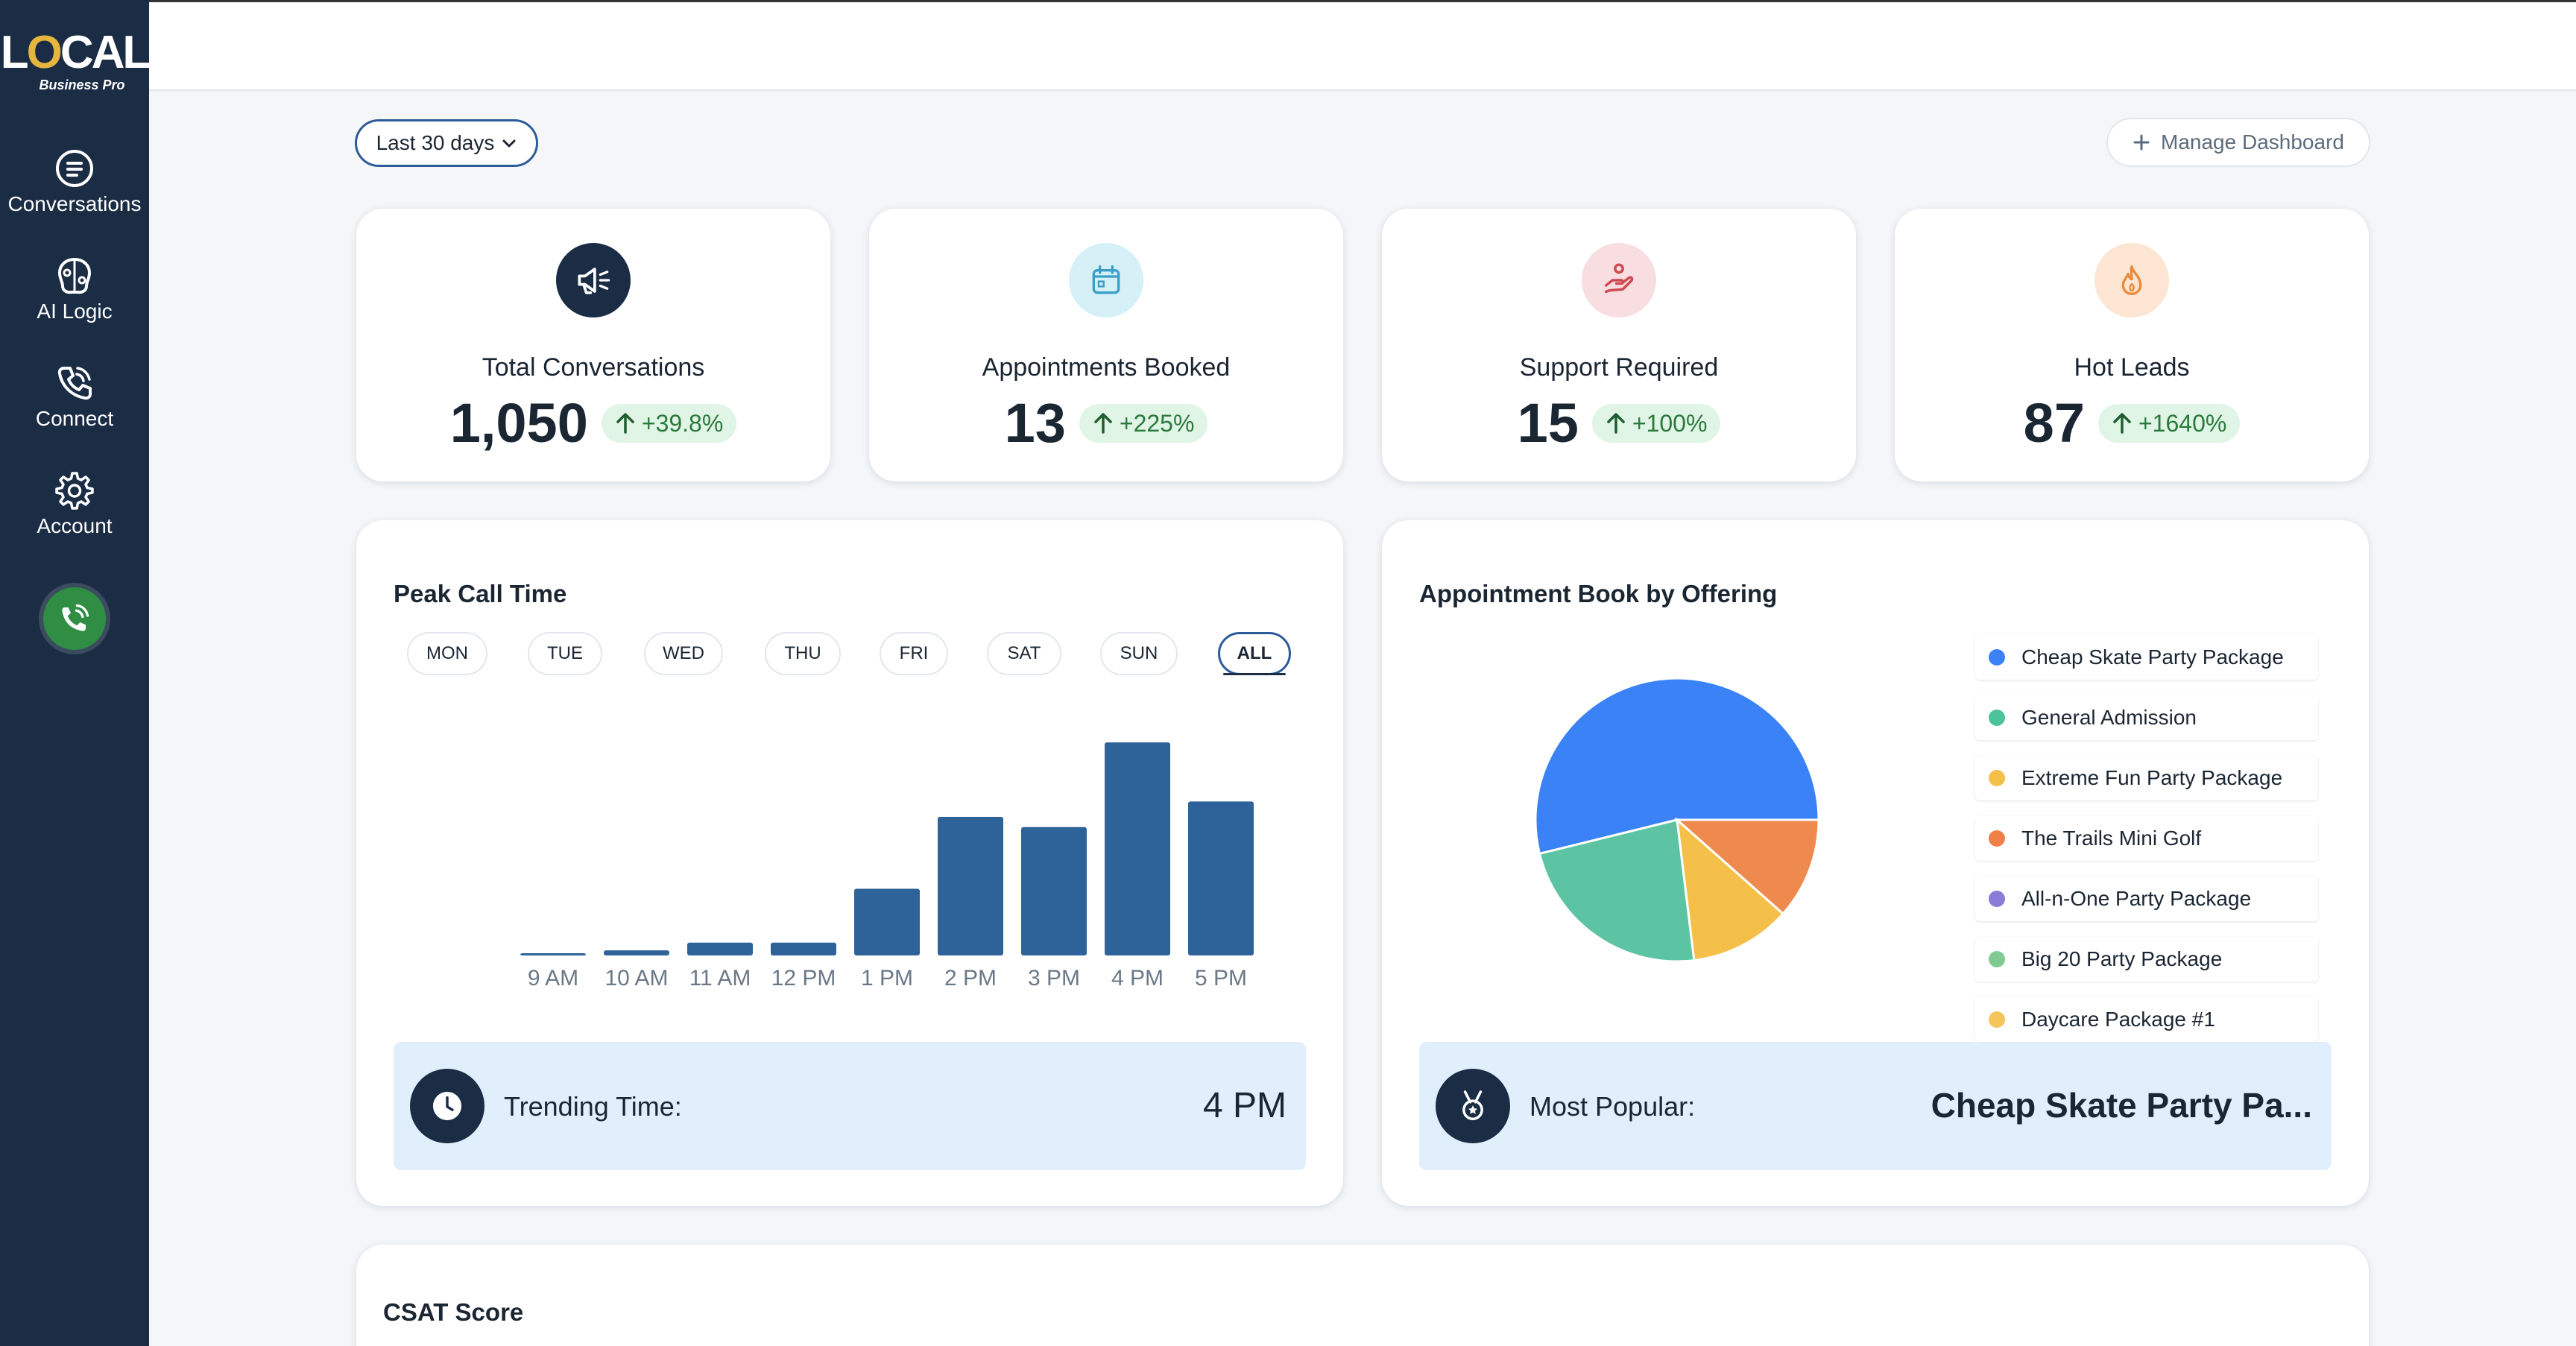 This screenshot has height=1346, width=2576. What do you see at coordinates (803, 948) in the screenshot?
I see `bar-12-pm` at bounding box center [803, 948].